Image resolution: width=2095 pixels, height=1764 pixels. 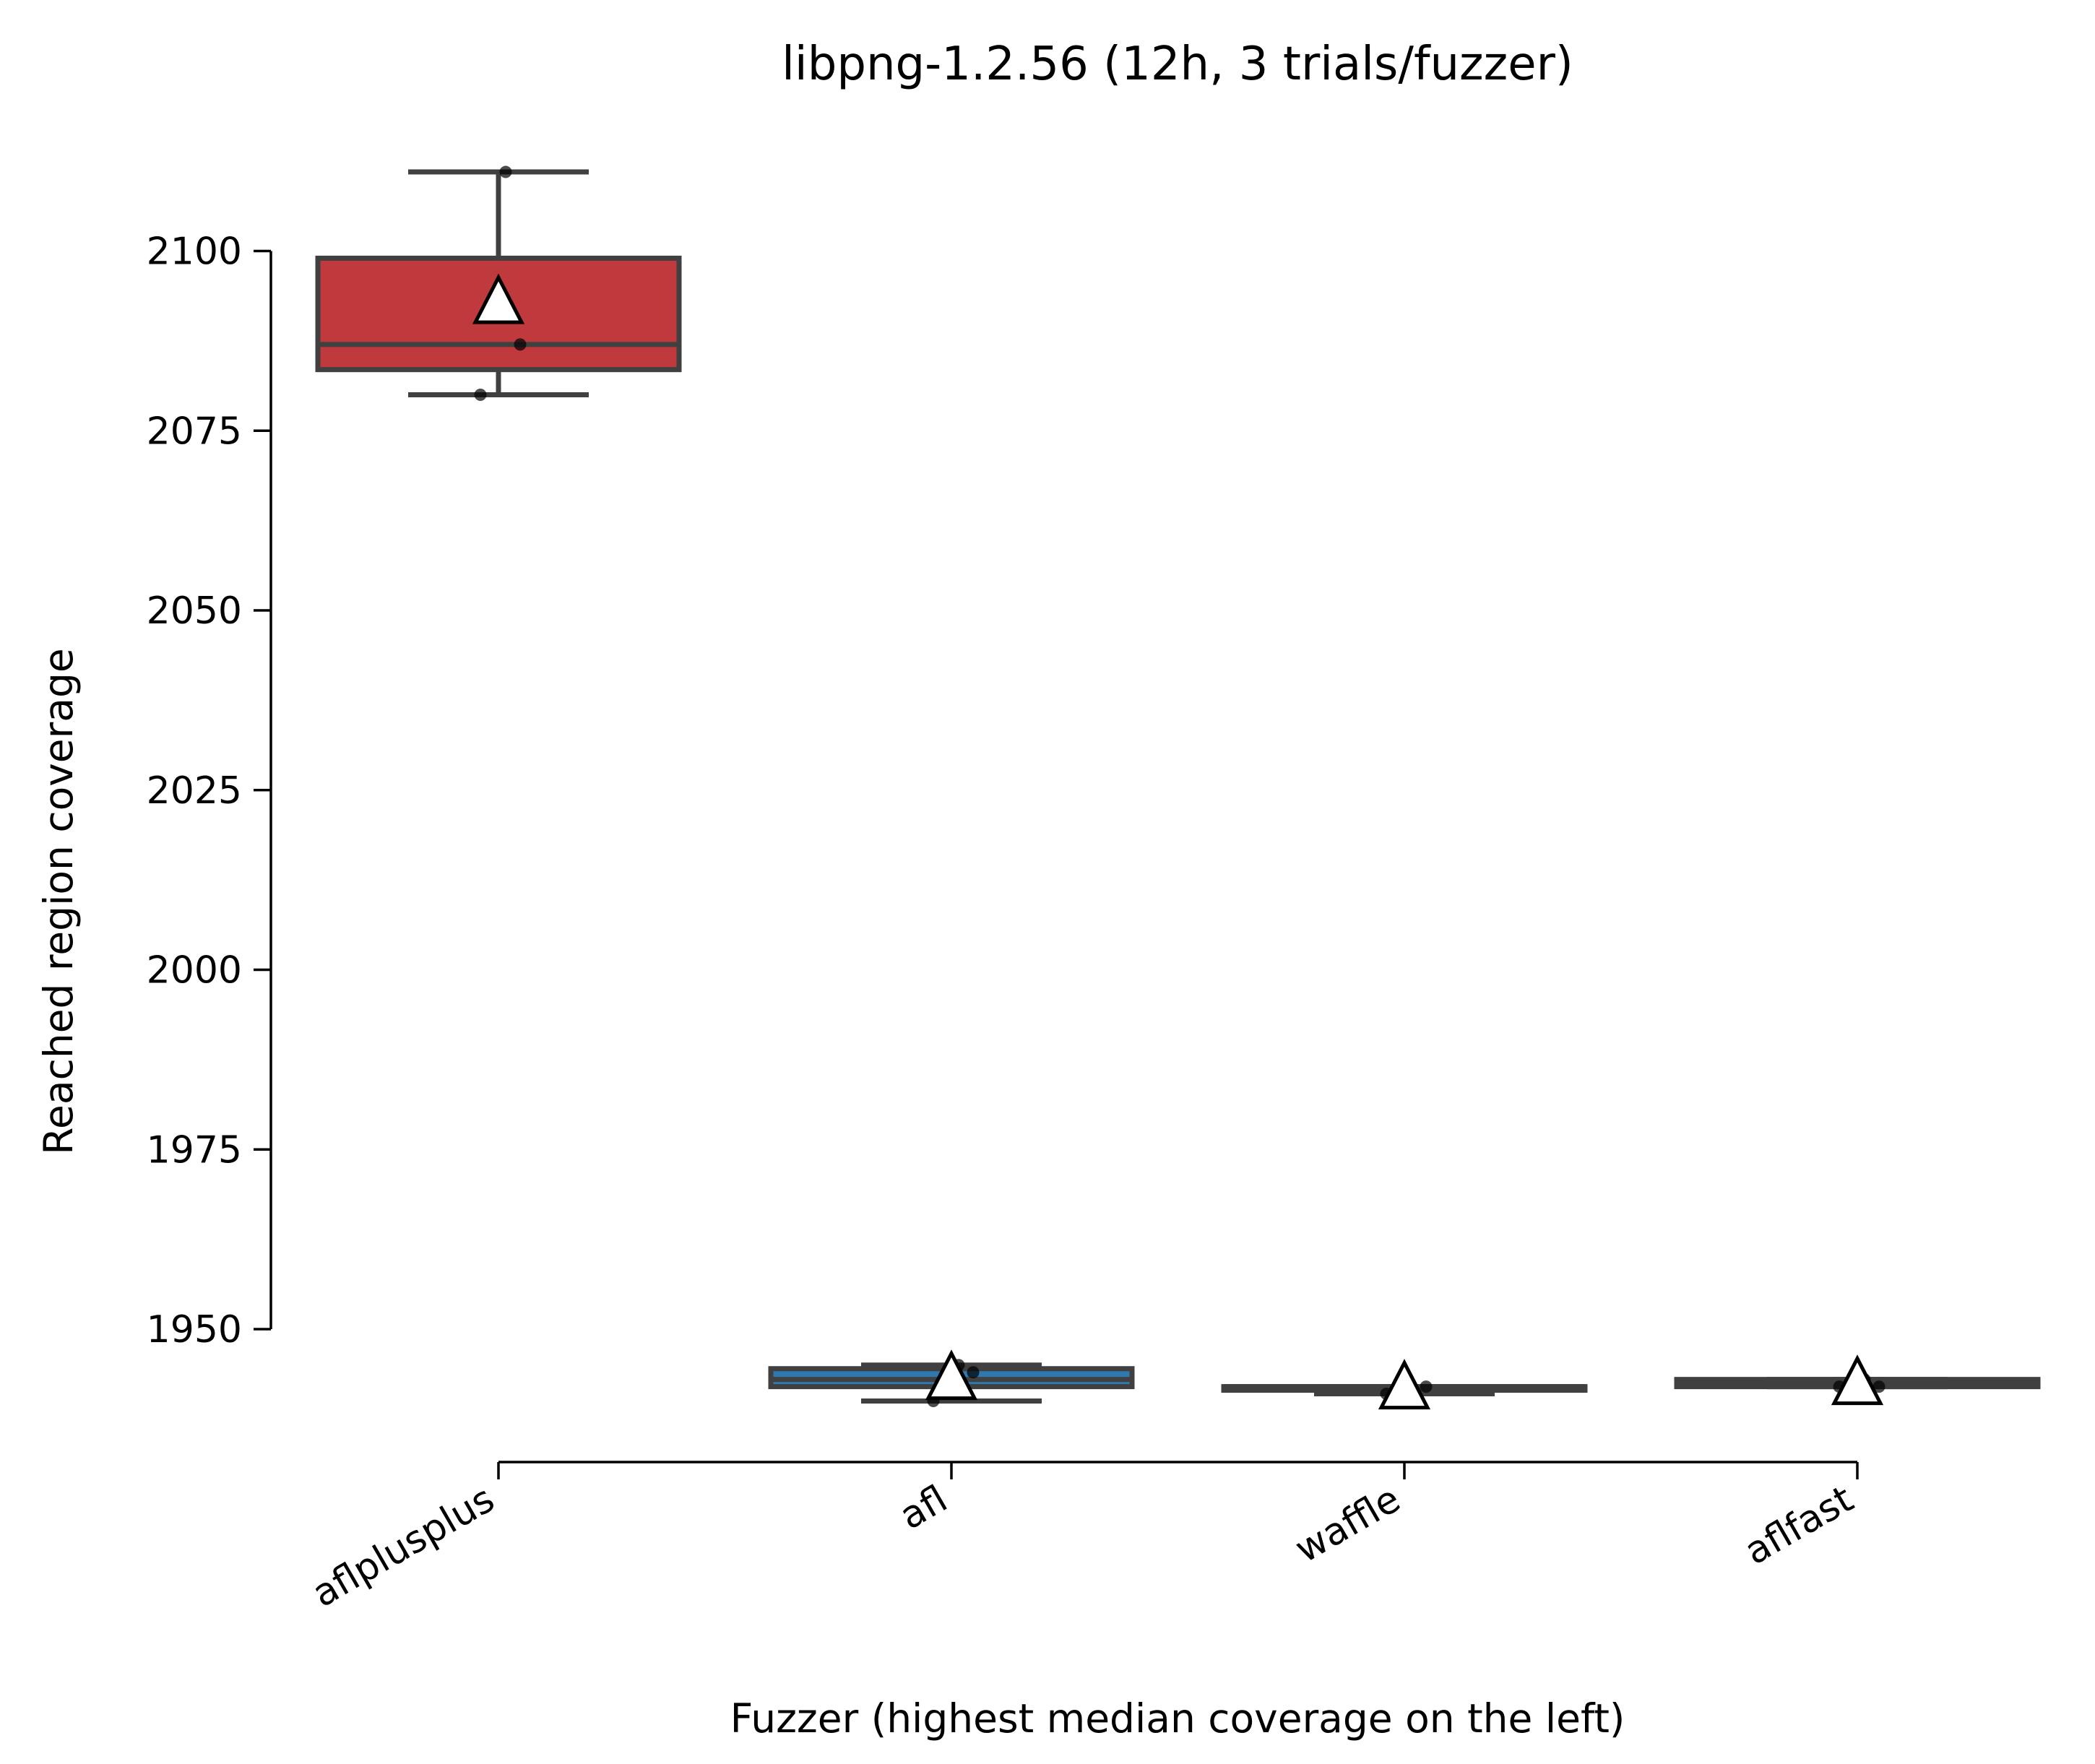 I want to click on x-tick-label: aflplusplus, so click(x=403, y=1547).